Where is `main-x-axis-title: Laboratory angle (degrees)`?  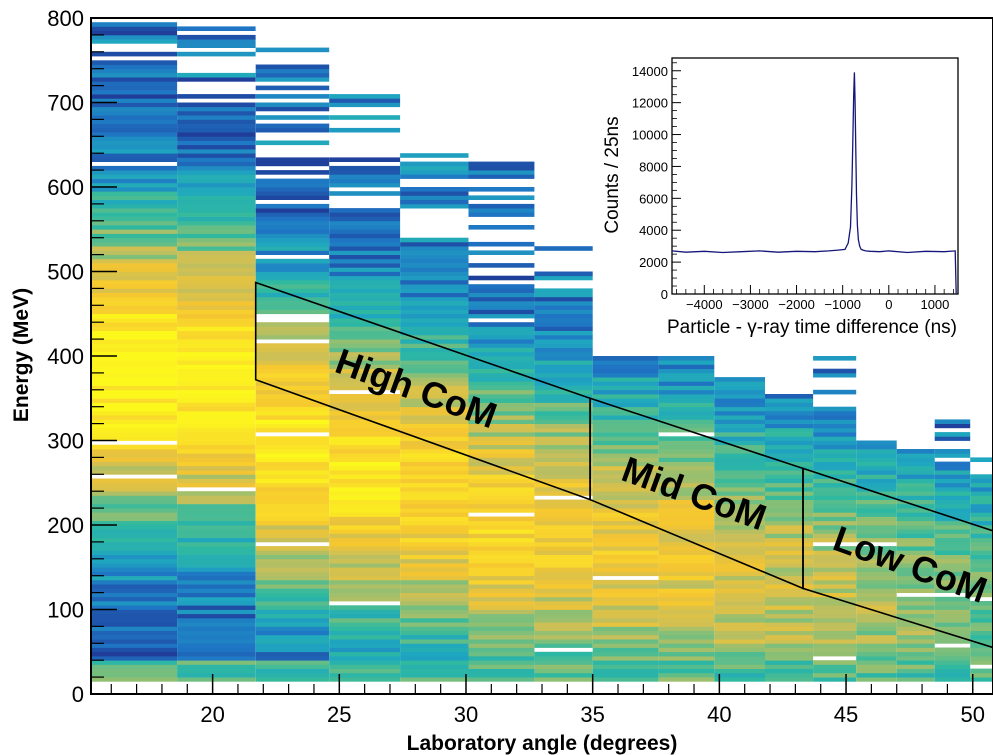 main-x-axis-title: Laboratory angle (degrees) is located at coordinates (542, 743).